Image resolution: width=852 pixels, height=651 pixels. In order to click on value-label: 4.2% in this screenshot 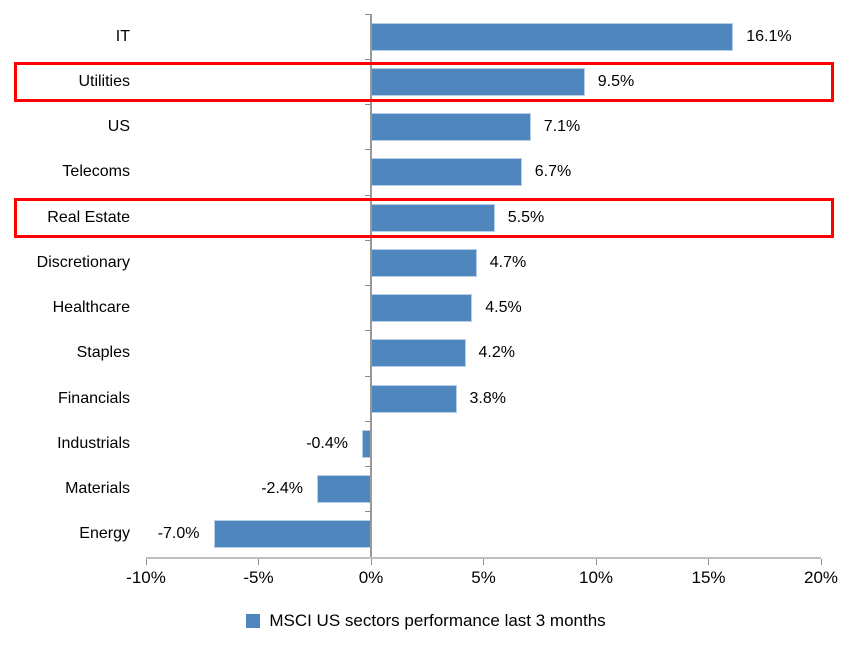, I will do `click(496, 353)`.